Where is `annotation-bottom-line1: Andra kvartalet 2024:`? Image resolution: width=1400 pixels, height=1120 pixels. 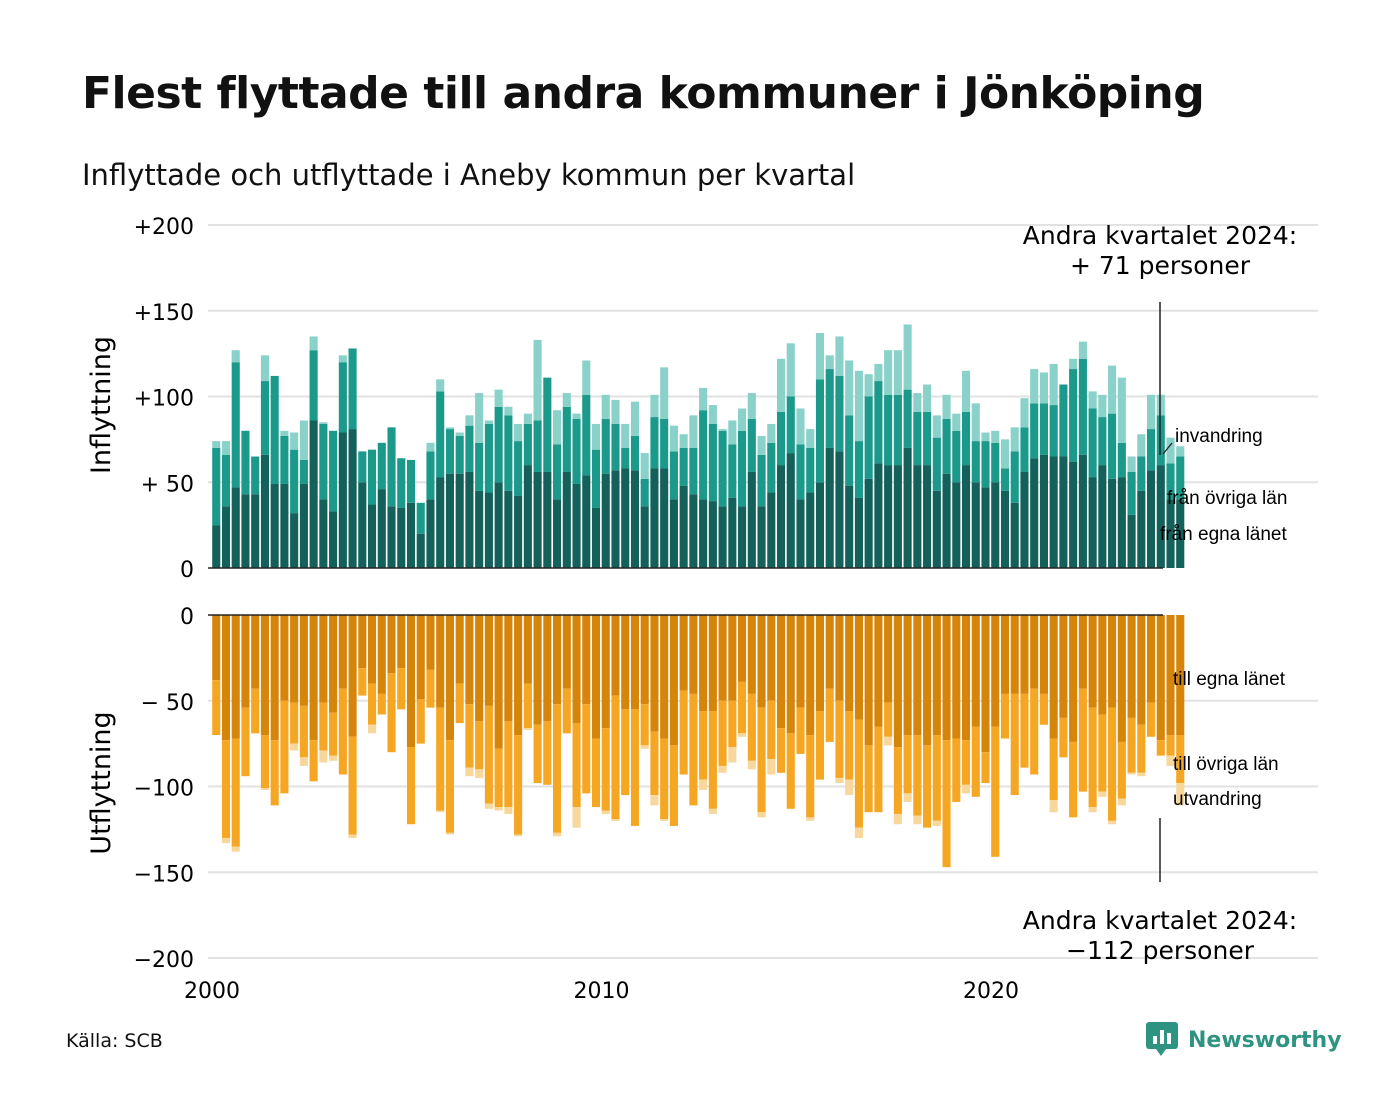 annotation-bottom-line1: Andra kvartalet 2024: is located at coordinates (1160, 920).